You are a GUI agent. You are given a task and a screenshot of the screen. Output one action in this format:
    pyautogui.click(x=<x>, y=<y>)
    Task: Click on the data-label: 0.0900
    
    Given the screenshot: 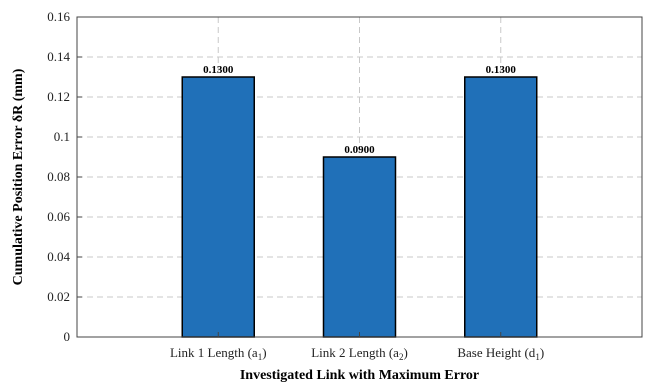 What is the action you would take?
    pyautogui.click(x=359, y=150)
    